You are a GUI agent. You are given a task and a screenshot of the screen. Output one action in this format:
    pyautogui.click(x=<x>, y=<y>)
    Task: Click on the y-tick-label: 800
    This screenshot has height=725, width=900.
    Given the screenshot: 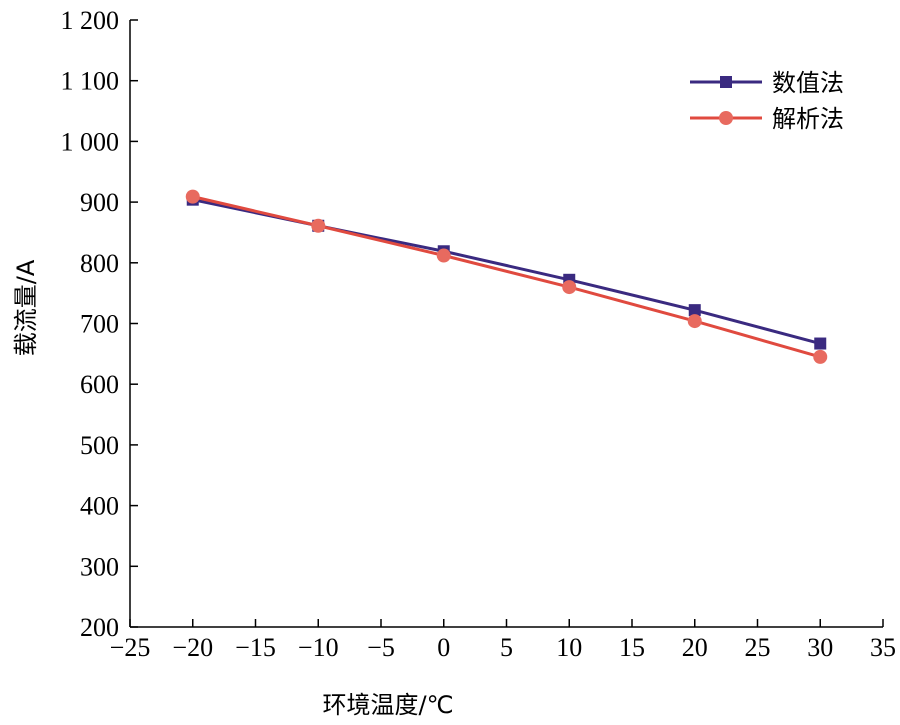 What is the action you would take?
    pyautogui.click(x=99, y=263)
    